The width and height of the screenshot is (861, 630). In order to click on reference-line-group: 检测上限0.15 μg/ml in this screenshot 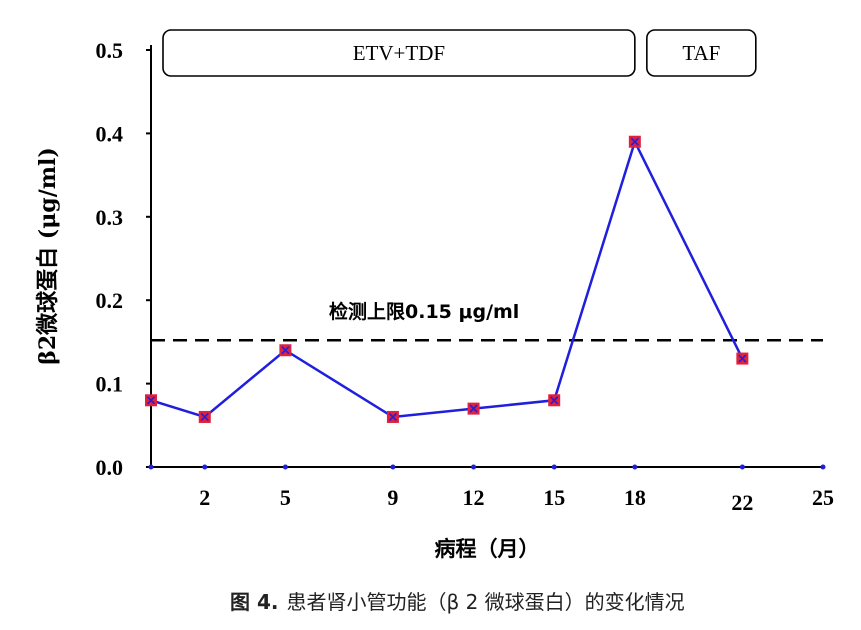, I will do `click(487, 321)`.